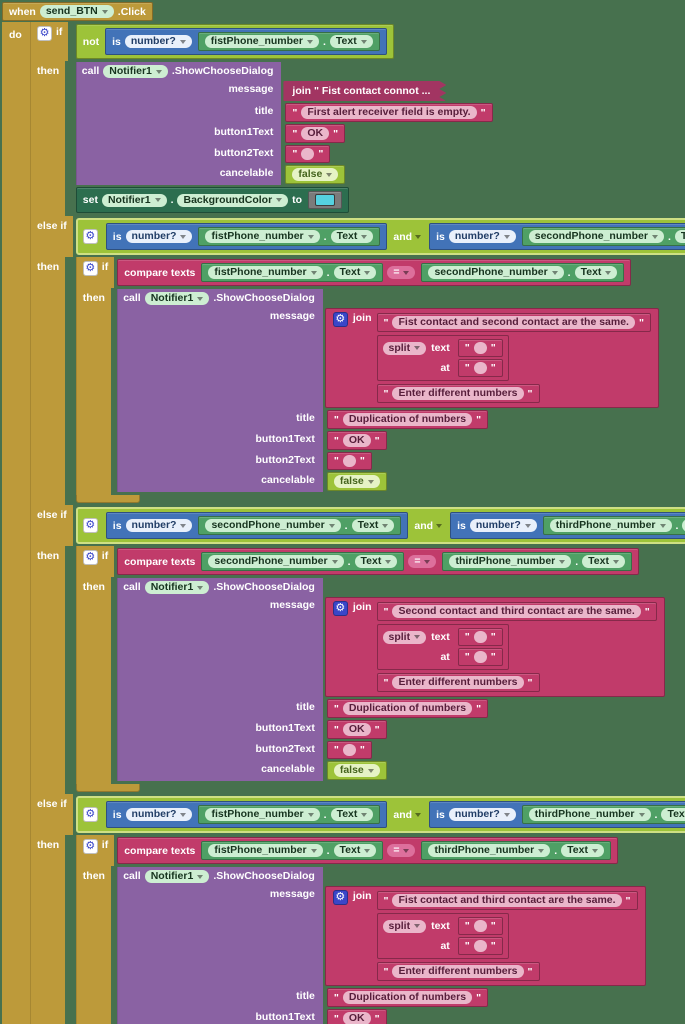 The height and width of the screenshot is (1024, 685). What do you see at coordinates (489, 850) in the screenshot?
I see `component-dropdown: thirdPhone_number` at bounding box center [489, 850].